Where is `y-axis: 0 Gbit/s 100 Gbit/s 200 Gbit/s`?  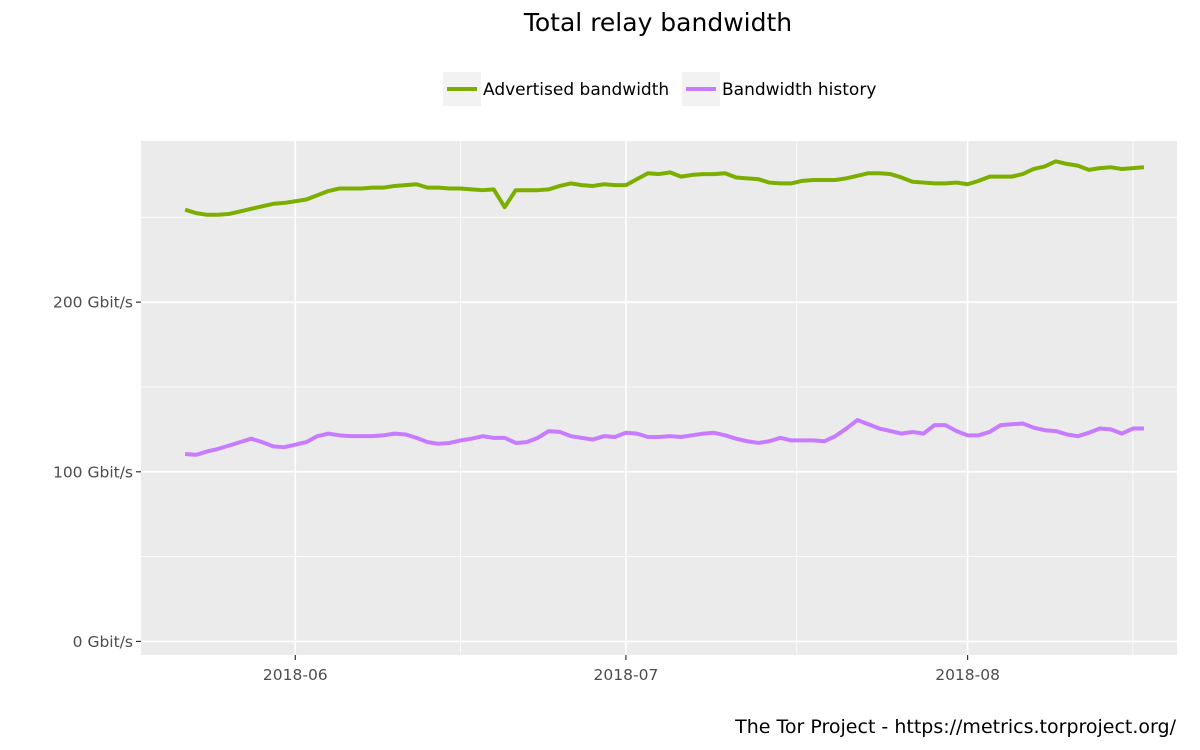
y-axis: 0 Gbit/s 100 Gbit/s 200 Gbit/s is located at coordinates (97, 472).